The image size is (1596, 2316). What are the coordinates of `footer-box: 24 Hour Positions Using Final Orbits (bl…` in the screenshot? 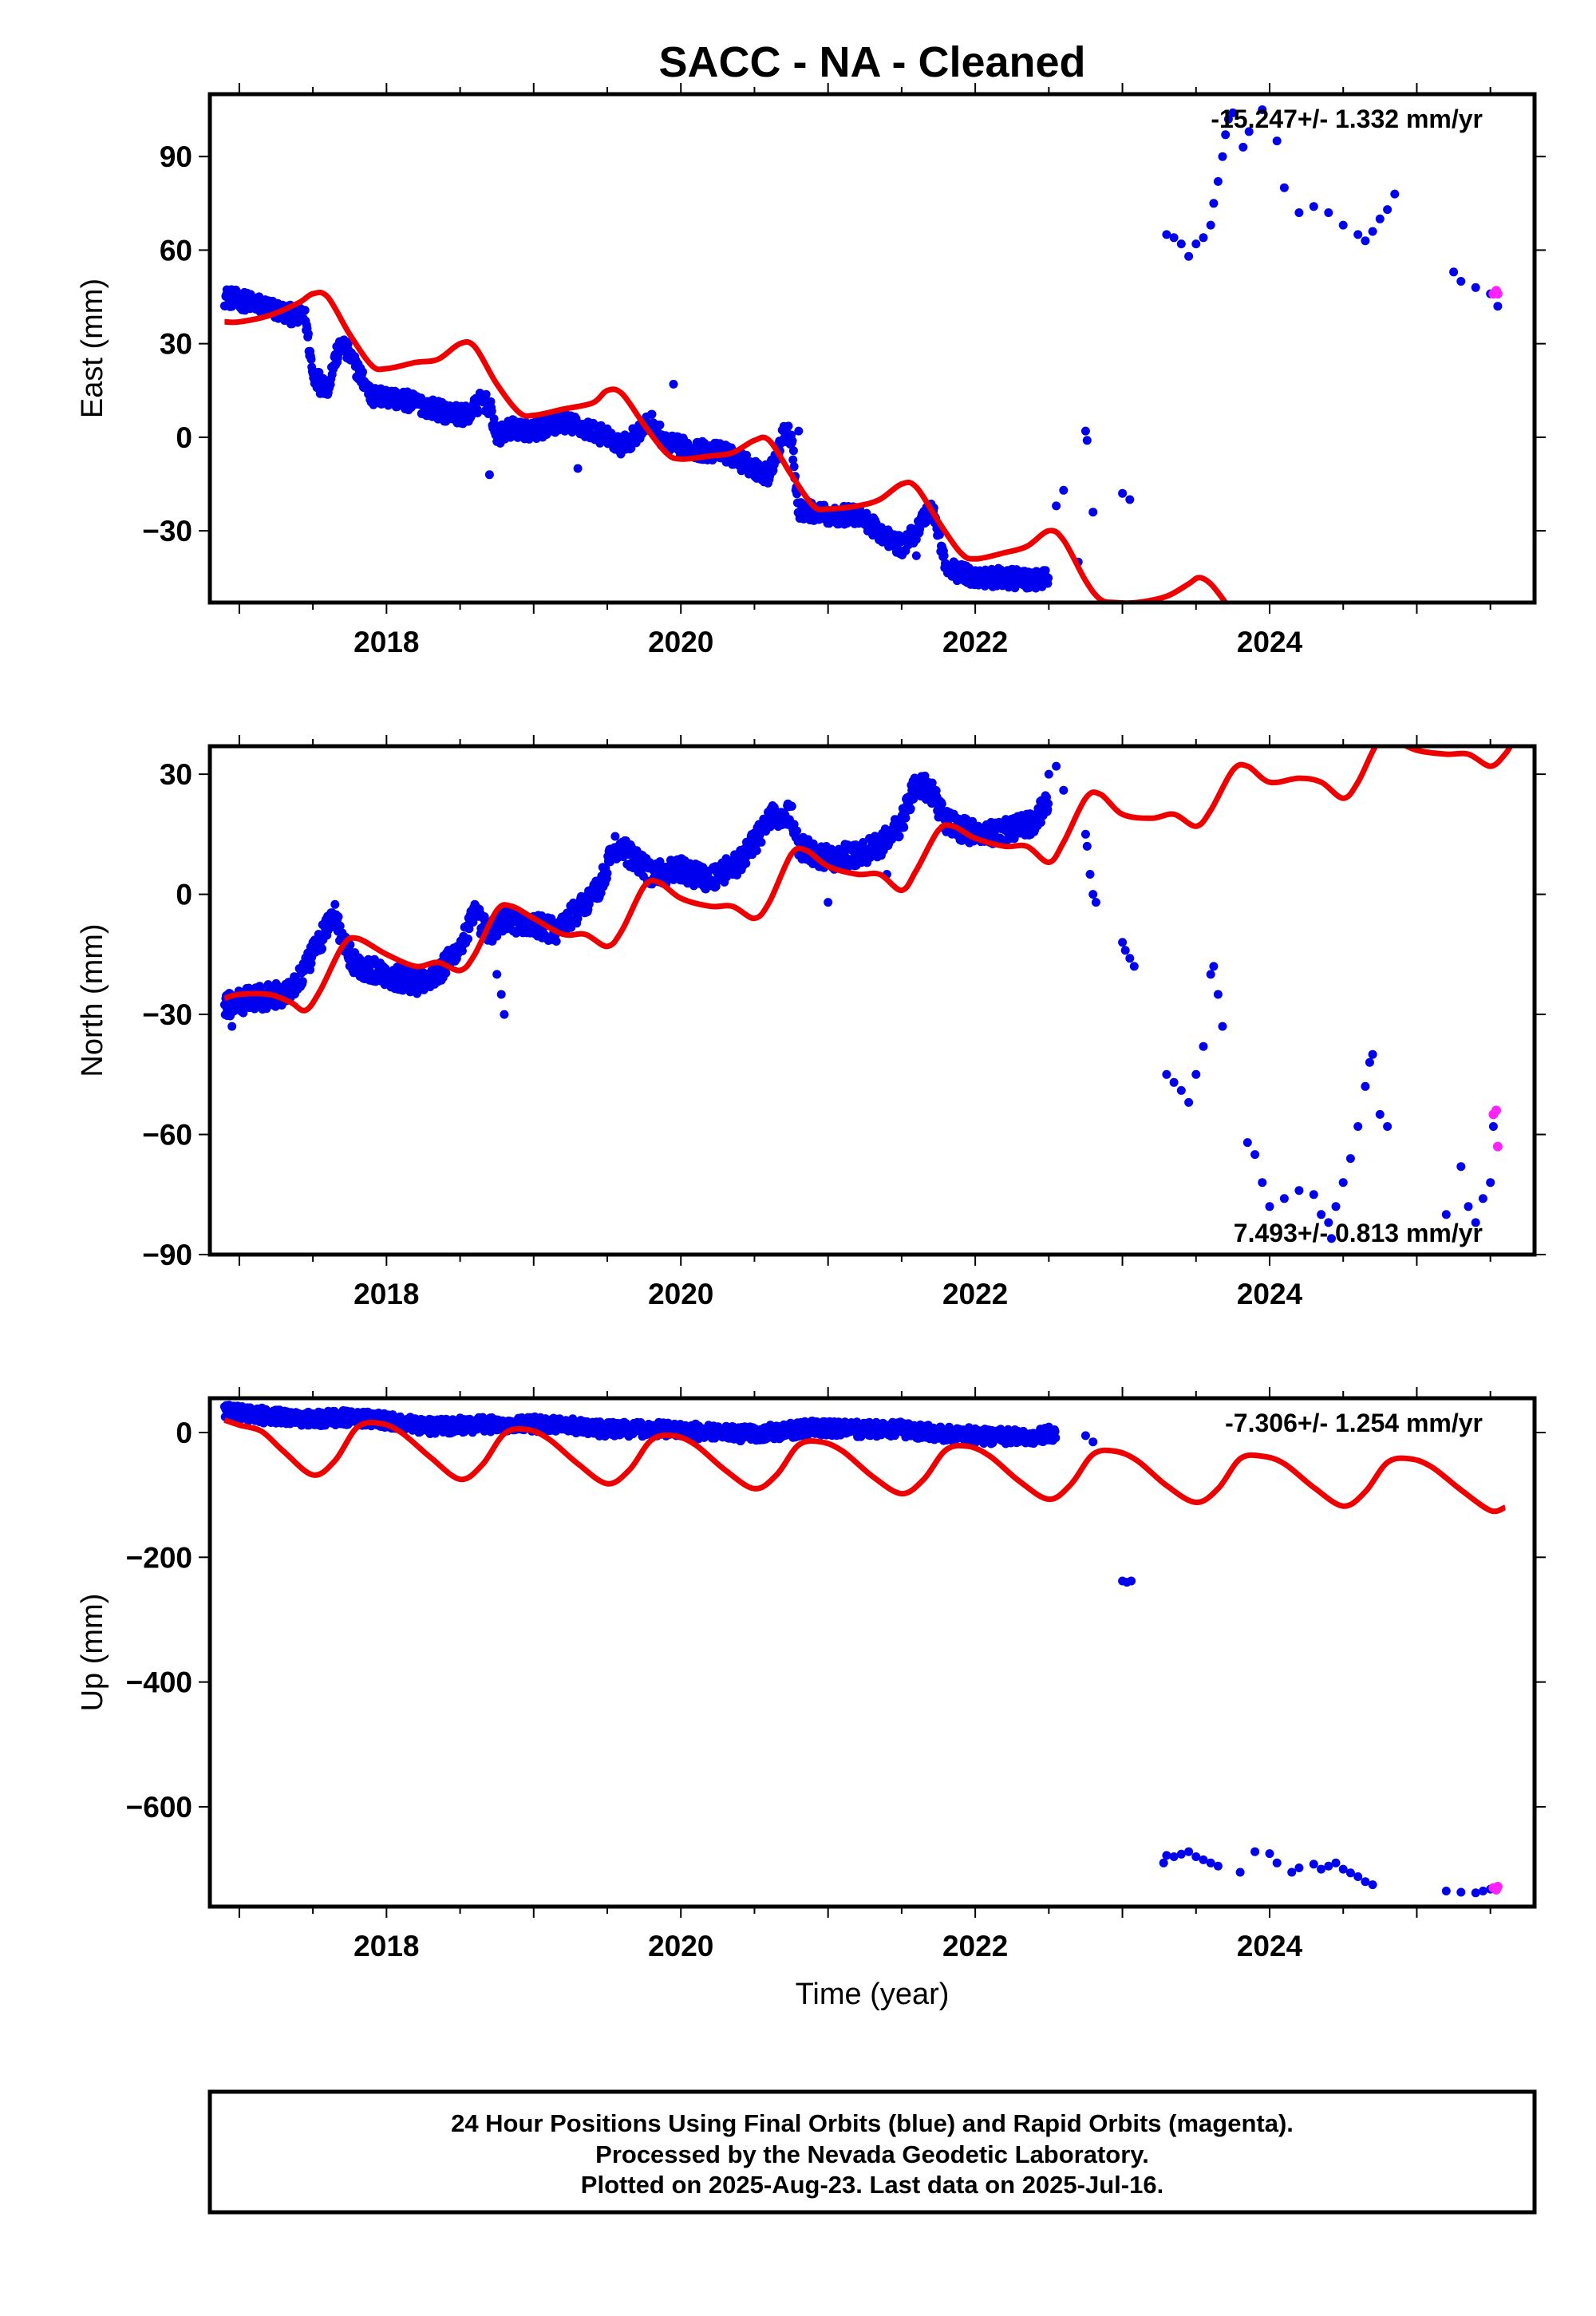 It's located at (872, 2152).